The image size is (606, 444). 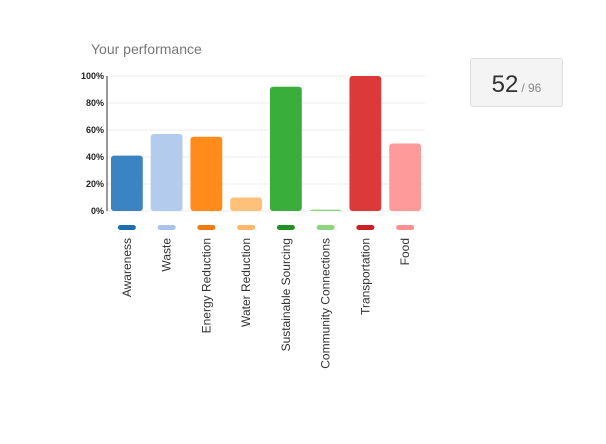 What do you see at coordinates (126, 183) in the screenshot?
I see `bar-awareness` at bounding box center [126, 183].